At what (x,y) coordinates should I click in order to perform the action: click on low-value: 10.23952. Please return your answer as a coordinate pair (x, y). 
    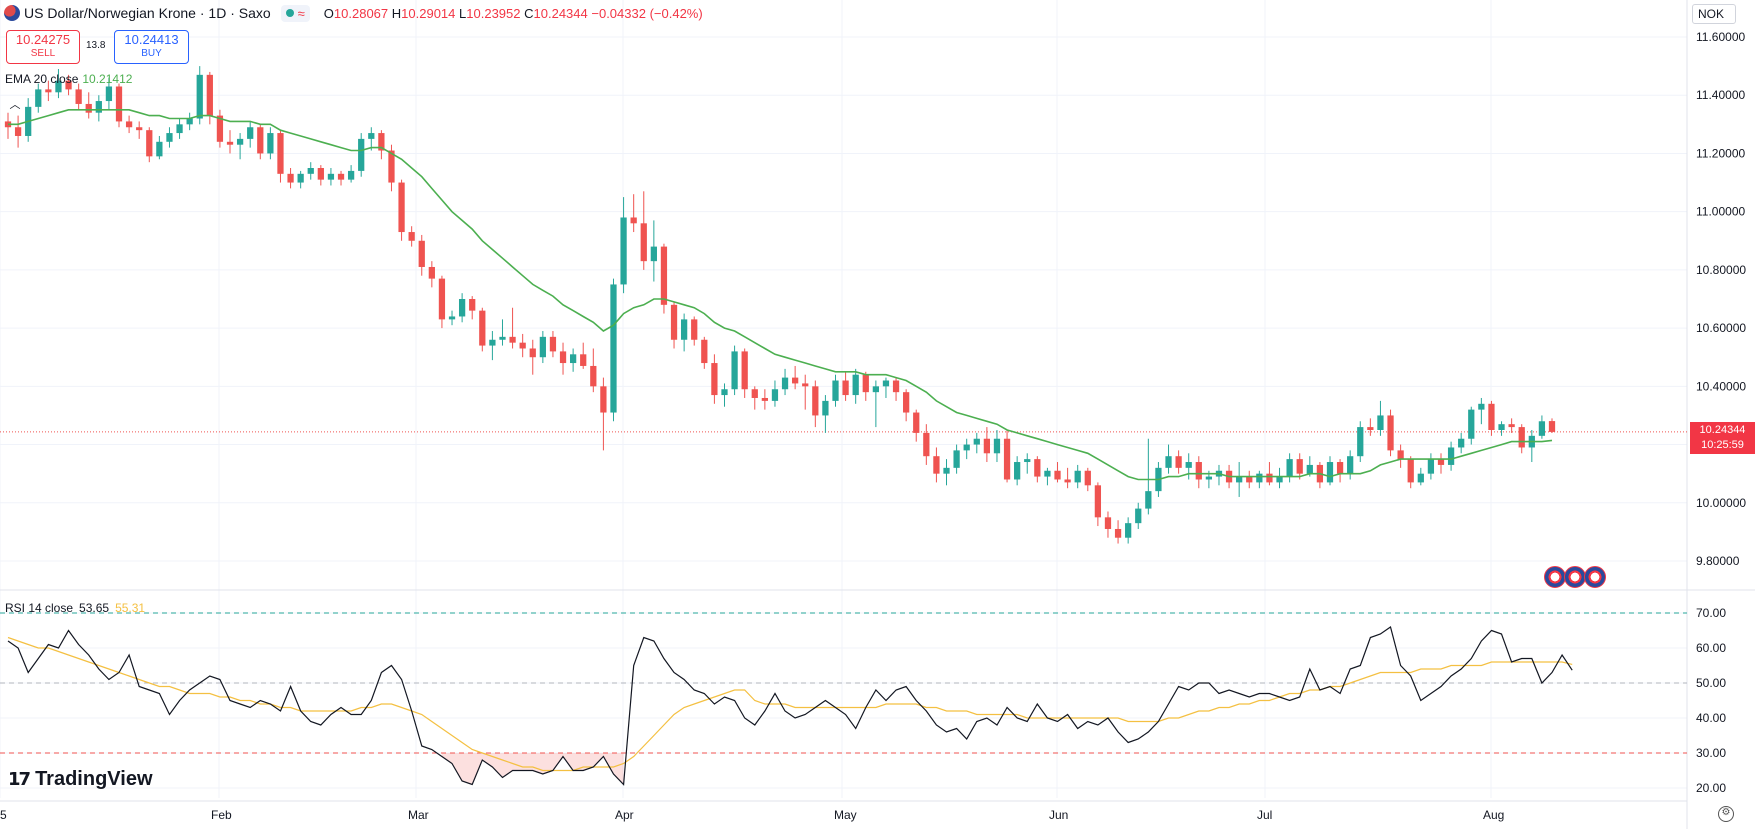
    Looking at the image, I should click on (493, 13).